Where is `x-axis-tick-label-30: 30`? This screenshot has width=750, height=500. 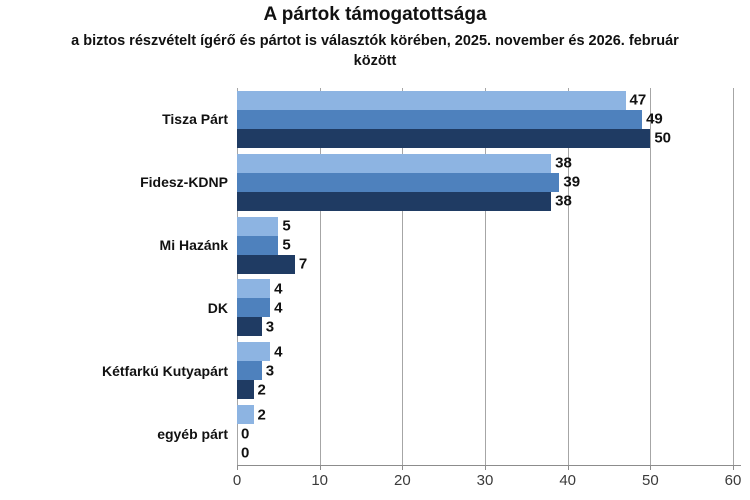 x-axis-tick-label-30: 30 is located at coordinates (485, 480).